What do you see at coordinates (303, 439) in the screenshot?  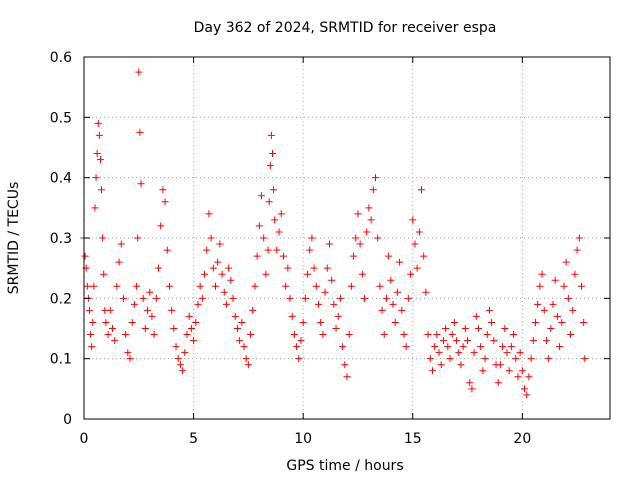 I see `x-tick-label: 10` at bounding box center [303, 439].